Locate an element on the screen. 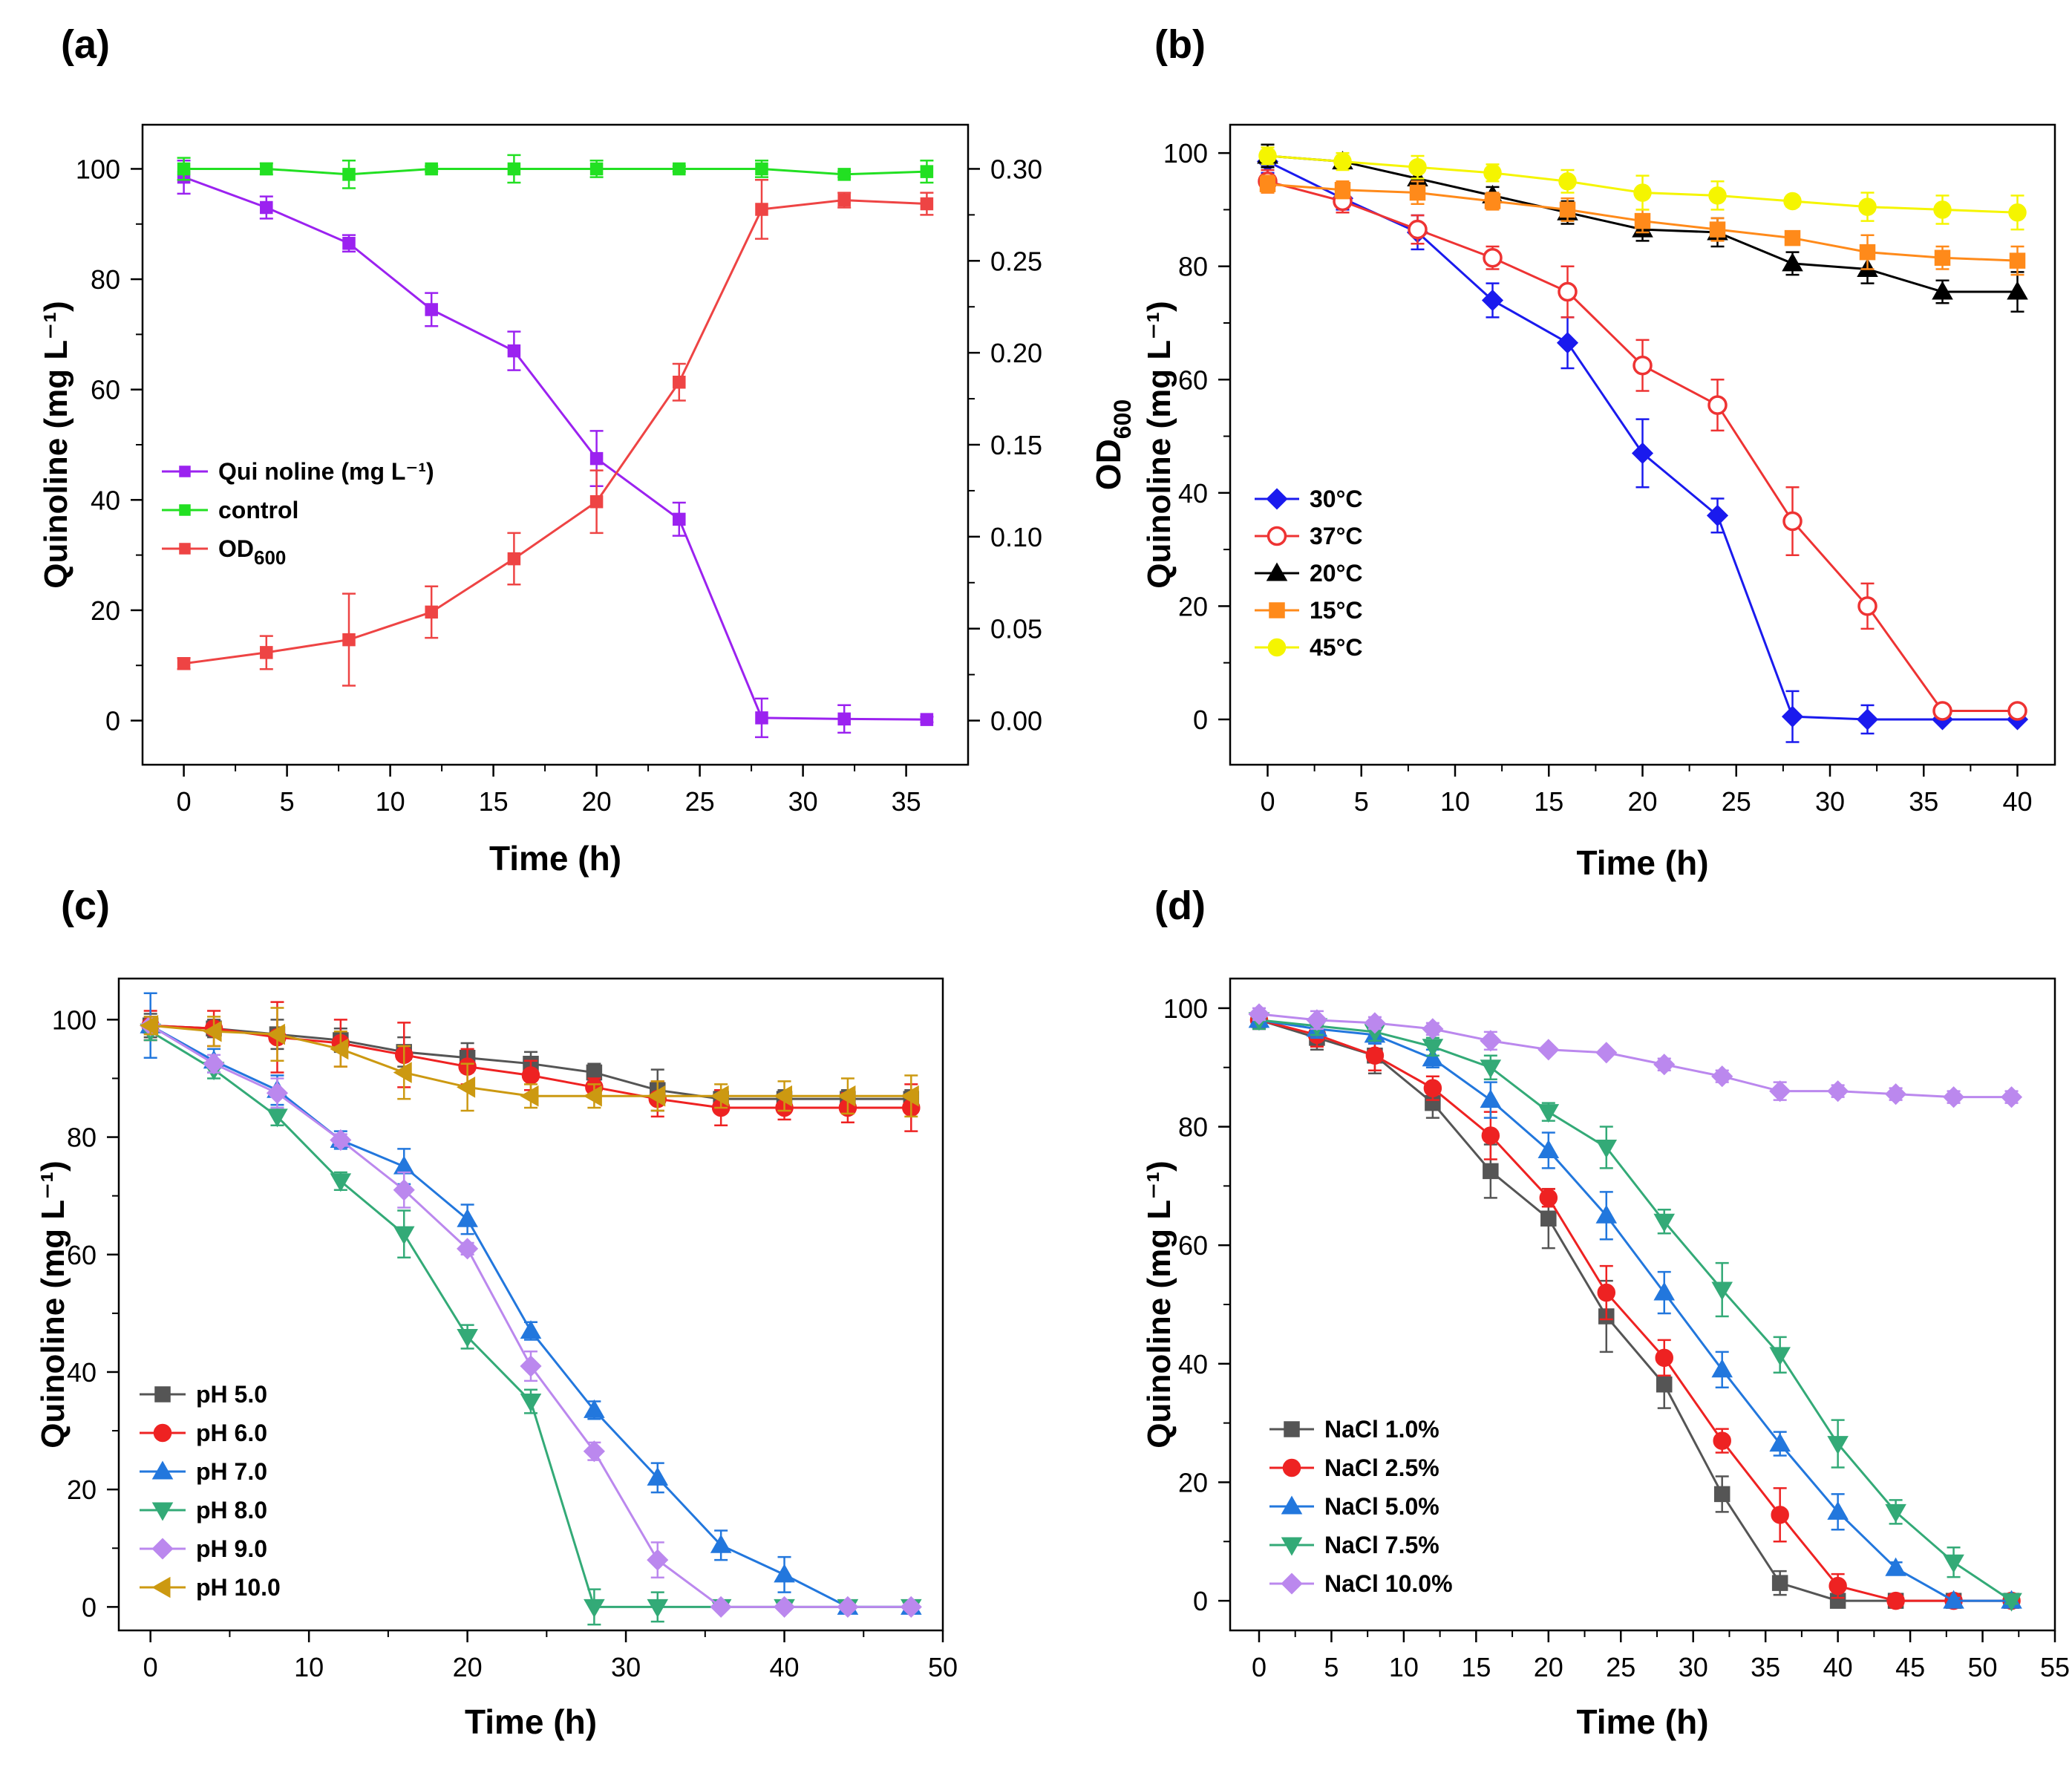 This screenshot has width=2072, height=1770. legend-label: 45°C is located at coordinates (1336, 647).